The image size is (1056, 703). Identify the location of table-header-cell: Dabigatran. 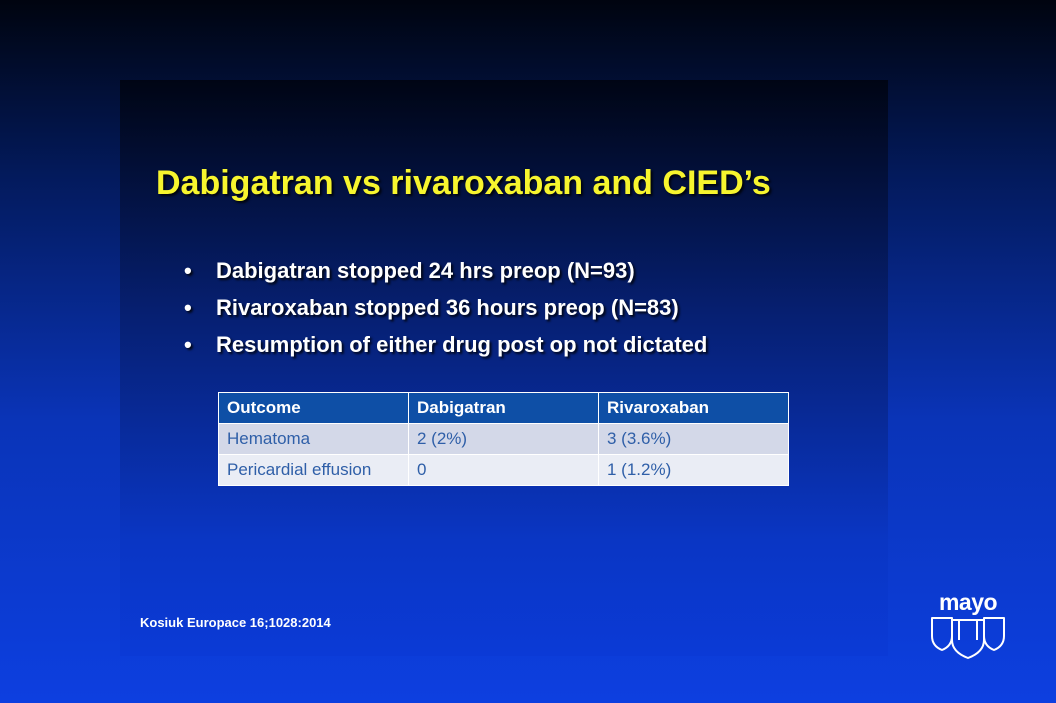
(503, 408).